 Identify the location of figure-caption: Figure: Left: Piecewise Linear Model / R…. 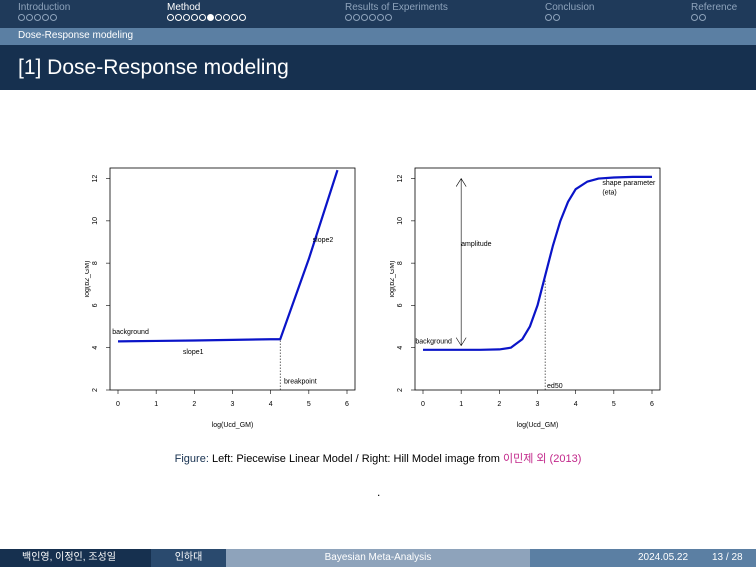
(378, 458).